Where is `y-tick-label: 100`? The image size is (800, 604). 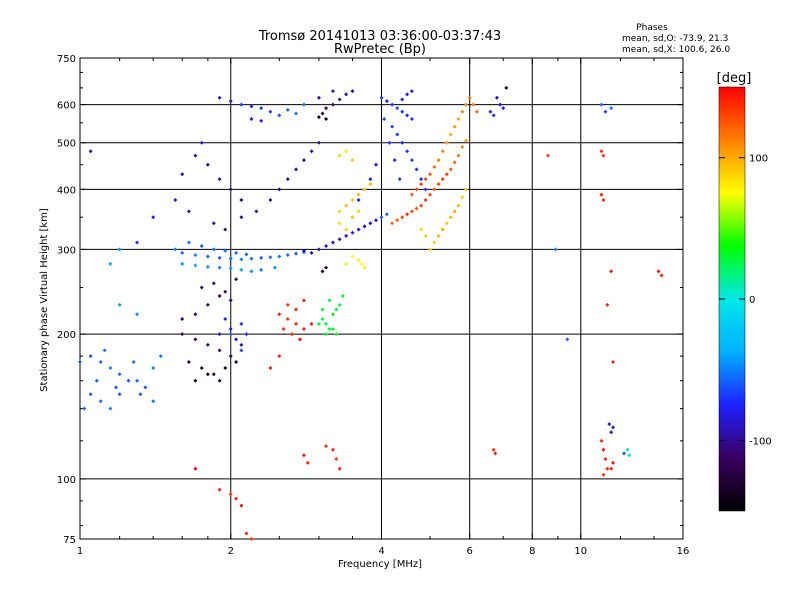
y-tick-label: 100 is located at coordinates (66, 480).